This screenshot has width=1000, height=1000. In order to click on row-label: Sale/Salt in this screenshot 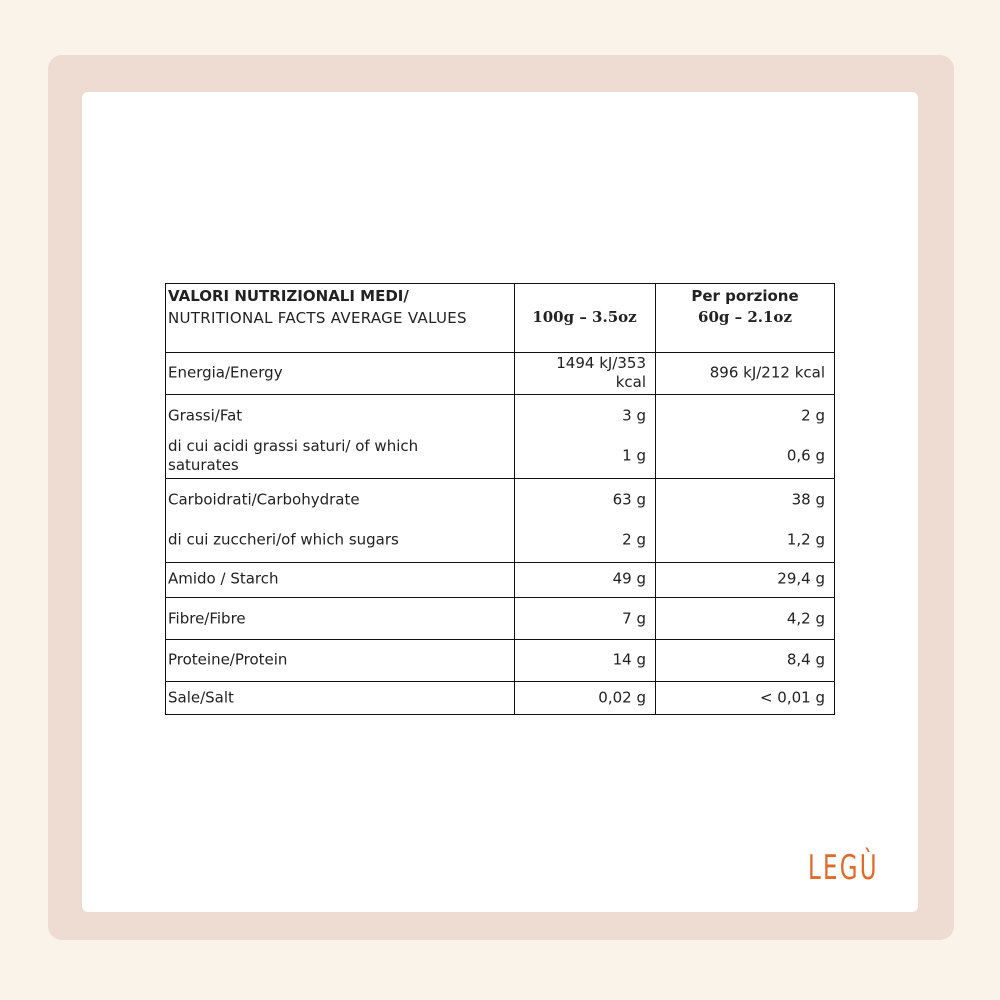, I will do `click(201, 697)`.